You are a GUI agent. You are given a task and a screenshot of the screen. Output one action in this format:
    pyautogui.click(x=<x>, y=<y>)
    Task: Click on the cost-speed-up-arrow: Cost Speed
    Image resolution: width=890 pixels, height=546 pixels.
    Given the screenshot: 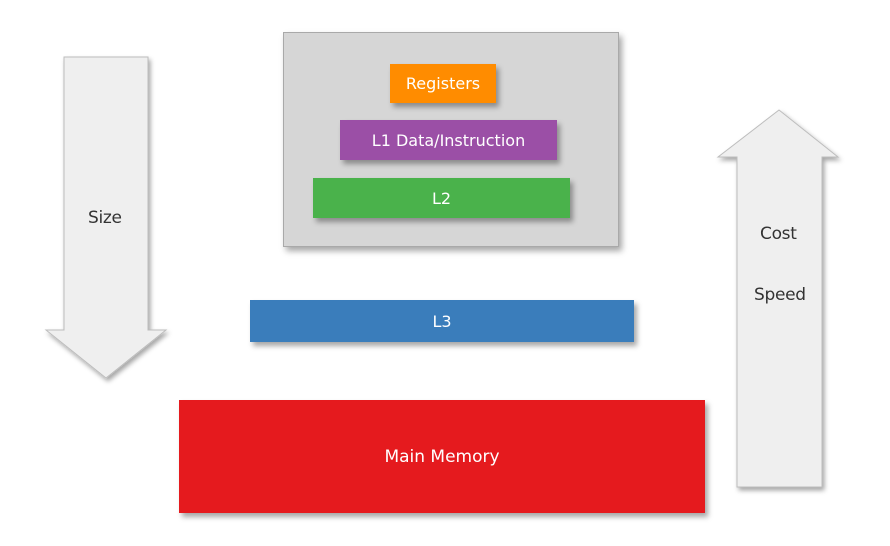 What is the action you would take?
    pyautogui.click(x=780, y=302)
    